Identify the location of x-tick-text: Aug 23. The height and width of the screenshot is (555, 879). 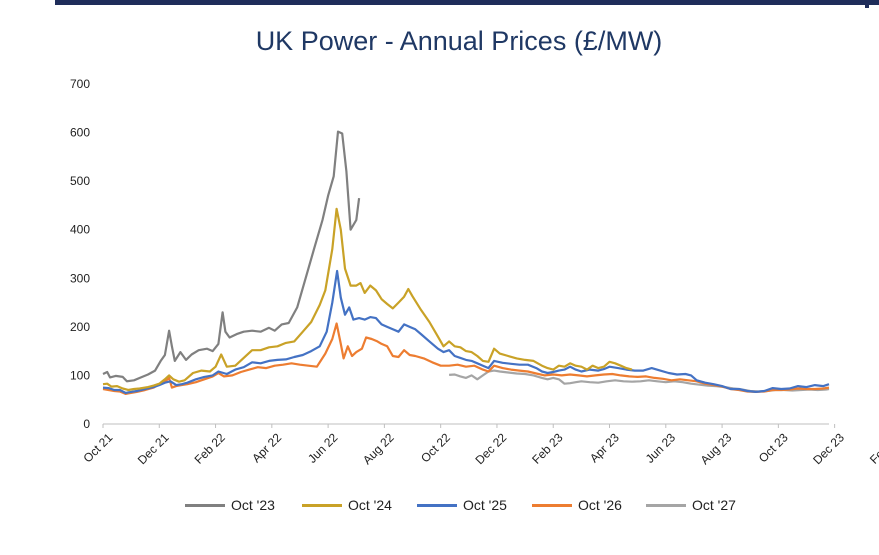
(716, 448).